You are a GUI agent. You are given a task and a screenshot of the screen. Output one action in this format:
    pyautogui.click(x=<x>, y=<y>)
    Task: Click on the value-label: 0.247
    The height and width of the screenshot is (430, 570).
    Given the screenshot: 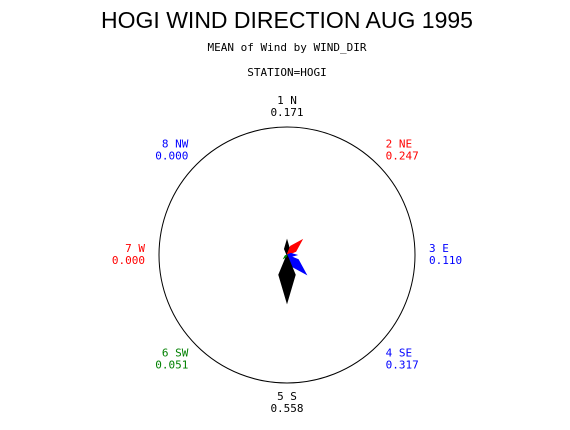 What is the action you would take?
    pyautogui.click(x=402, y=155)
    